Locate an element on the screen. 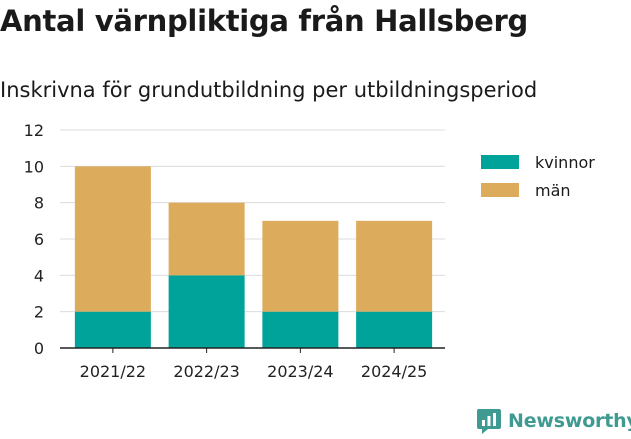 The width and height of the screenshot is (631, 439). legend-item-man: män is located at coordinates (538, 190).